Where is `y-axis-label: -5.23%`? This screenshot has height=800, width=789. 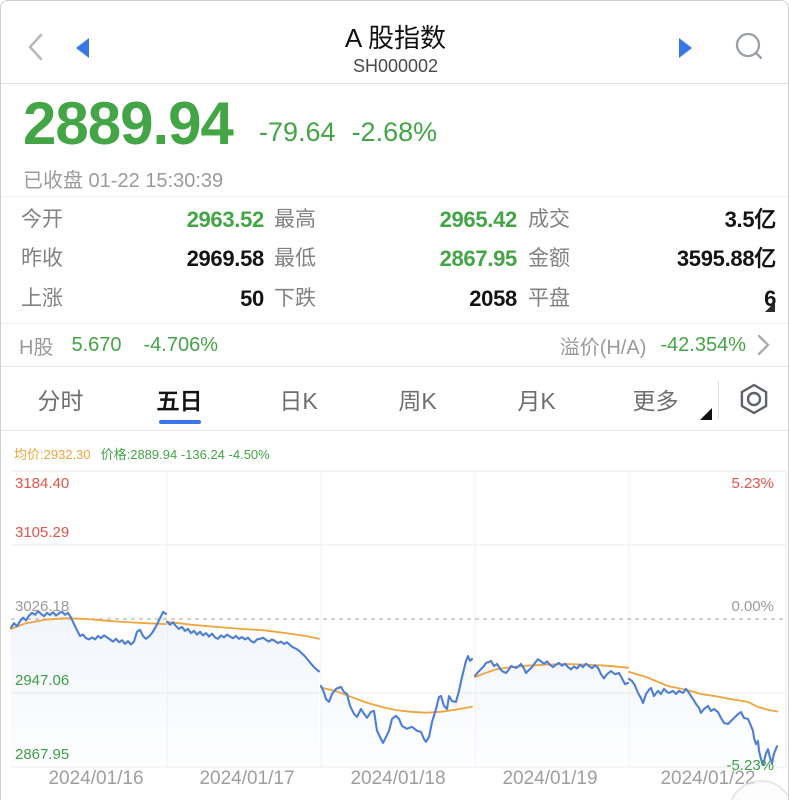 y-axis-label: -5.23% is located at coordinates (750, 765).